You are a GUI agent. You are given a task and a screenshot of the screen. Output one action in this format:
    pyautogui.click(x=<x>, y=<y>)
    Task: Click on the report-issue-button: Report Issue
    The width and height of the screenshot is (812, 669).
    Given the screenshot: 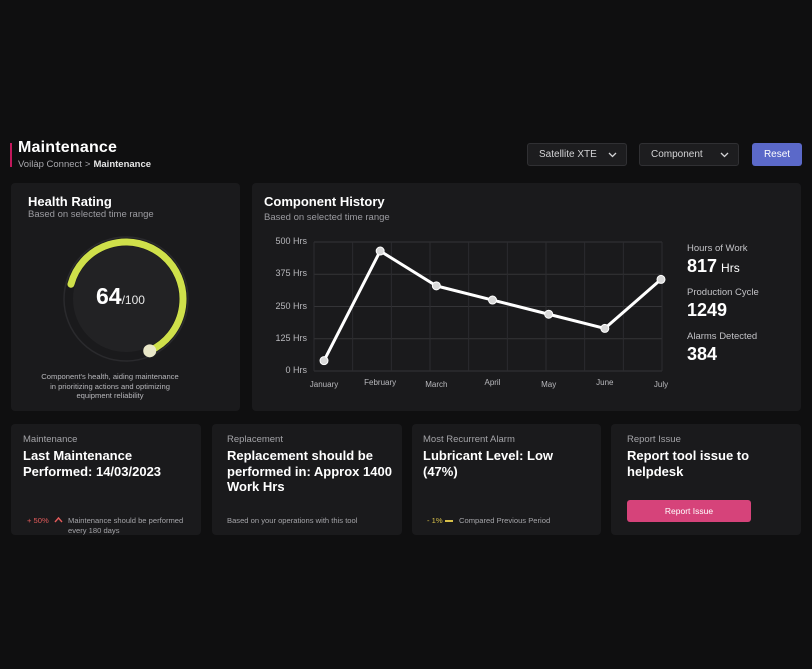 What is the action you would take?
    pyautogui.click(x=689, y=511)
    